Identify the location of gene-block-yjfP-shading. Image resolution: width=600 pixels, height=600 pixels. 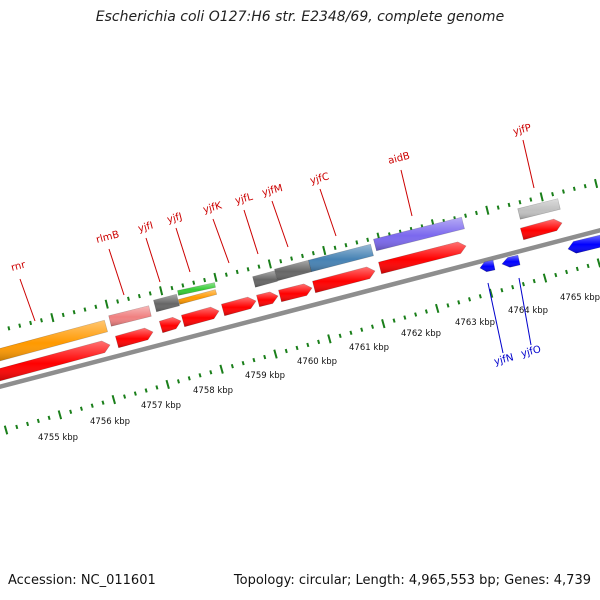
(539, 209).